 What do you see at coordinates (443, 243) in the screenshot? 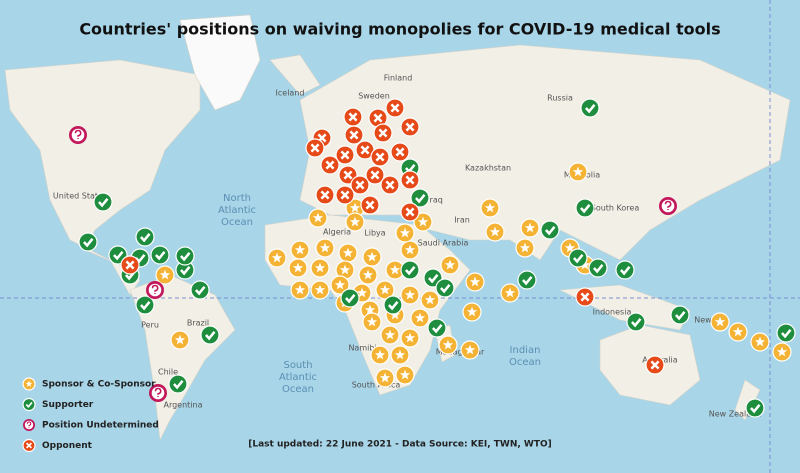
I see `place-label: Saudi Arabia` at bounding box center [443, 243].